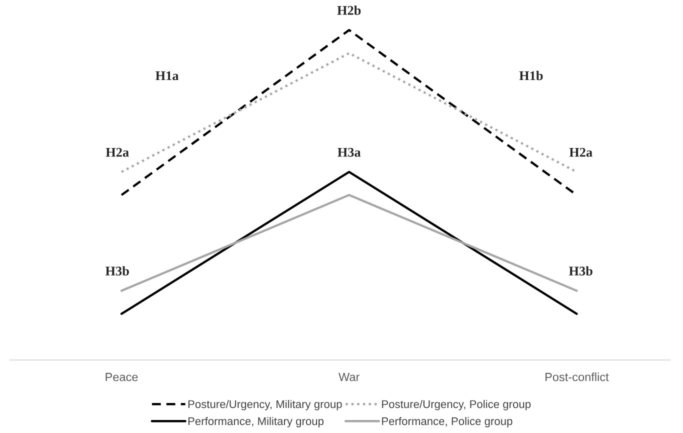 The height and width of the screenshot is (433, 683). Describe the element at coordinates (167, 75) in the screenshot. I see `annotation: H1a` at that location.